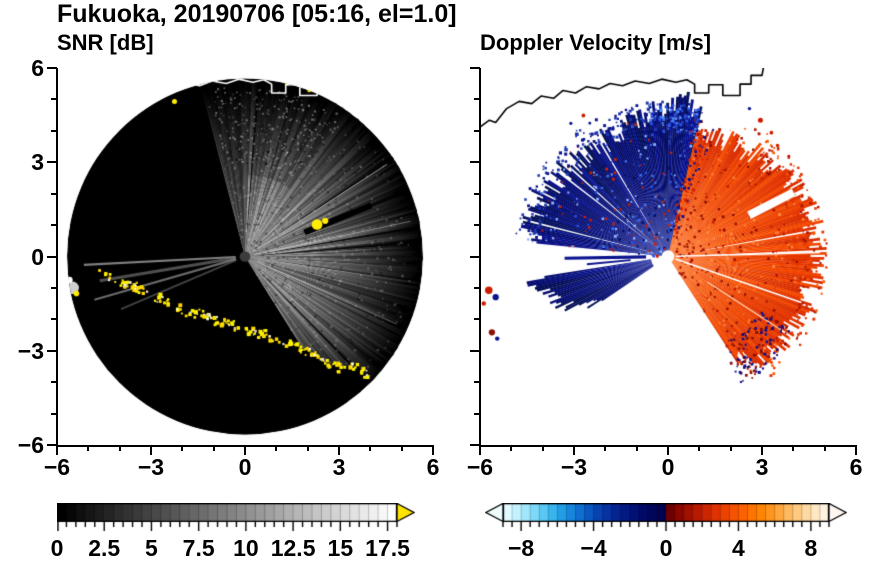  Describe the element at coordinates (521, 548) in the screenshot. I see `colorbar-tick-label: −8` at that location.